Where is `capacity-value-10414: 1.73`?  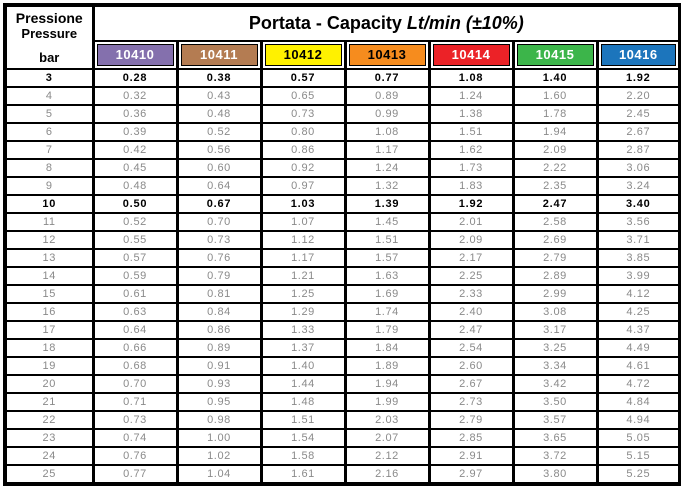
capacity-value-10414: 1.73 is located at coordinates (471, 168).